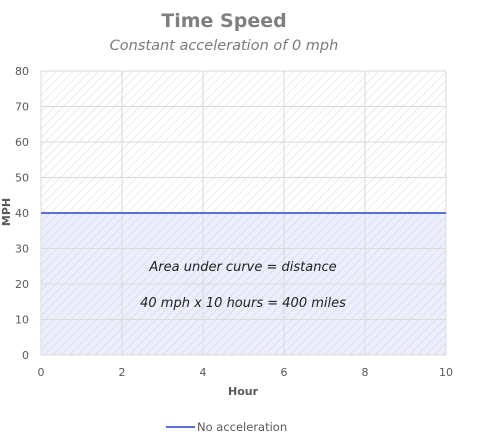  What do you see at coordinates (22, 320) in the screenshot?
I see `y-tick-label-10: 10` at bounding box center [22, 320].